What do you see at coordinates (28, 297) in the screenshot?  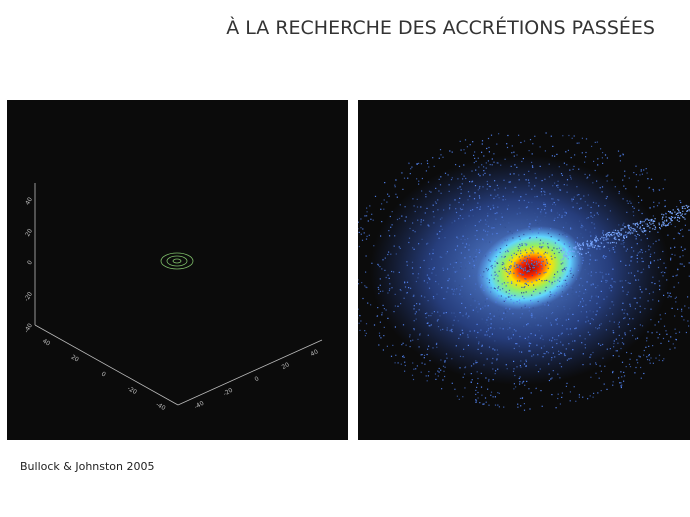 I see `z-tick-label: -20` at bounding box center [28, 297].